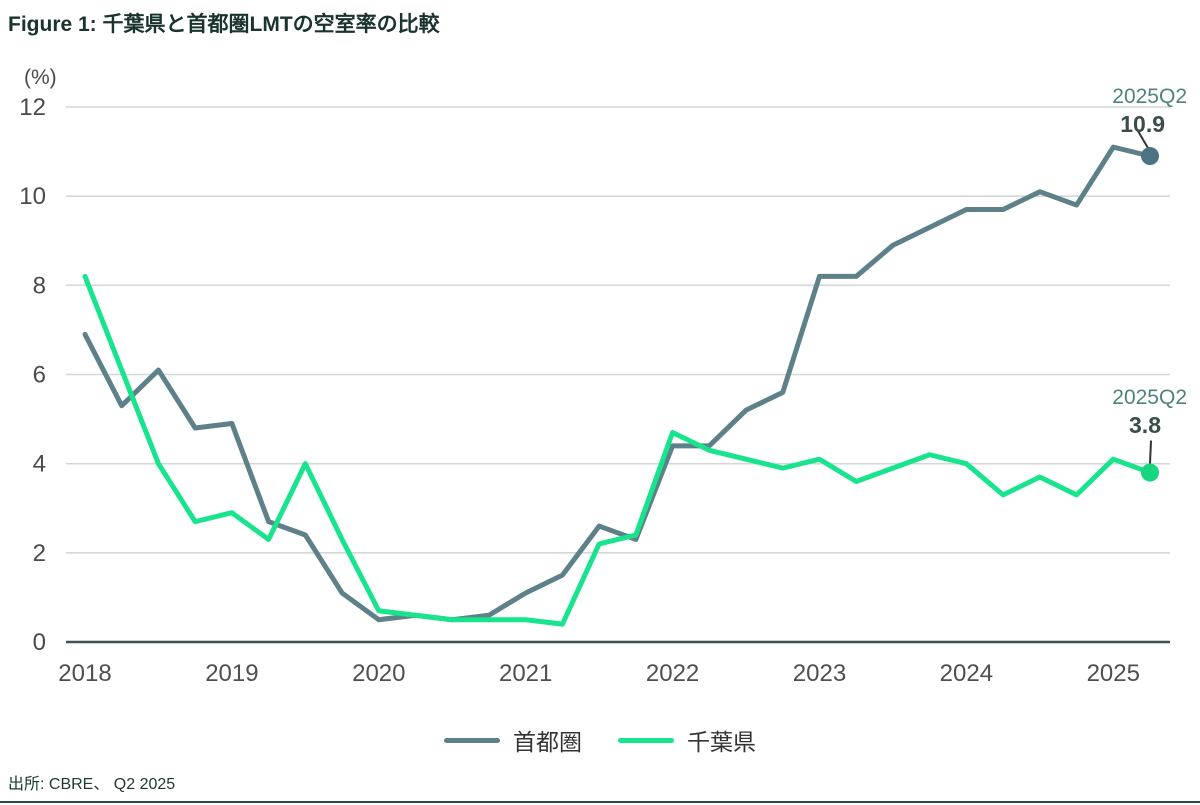  Describe the element at coordinates (378, 673) in the screenshot. I see `x-tick-label-2020: 2020` at that location.